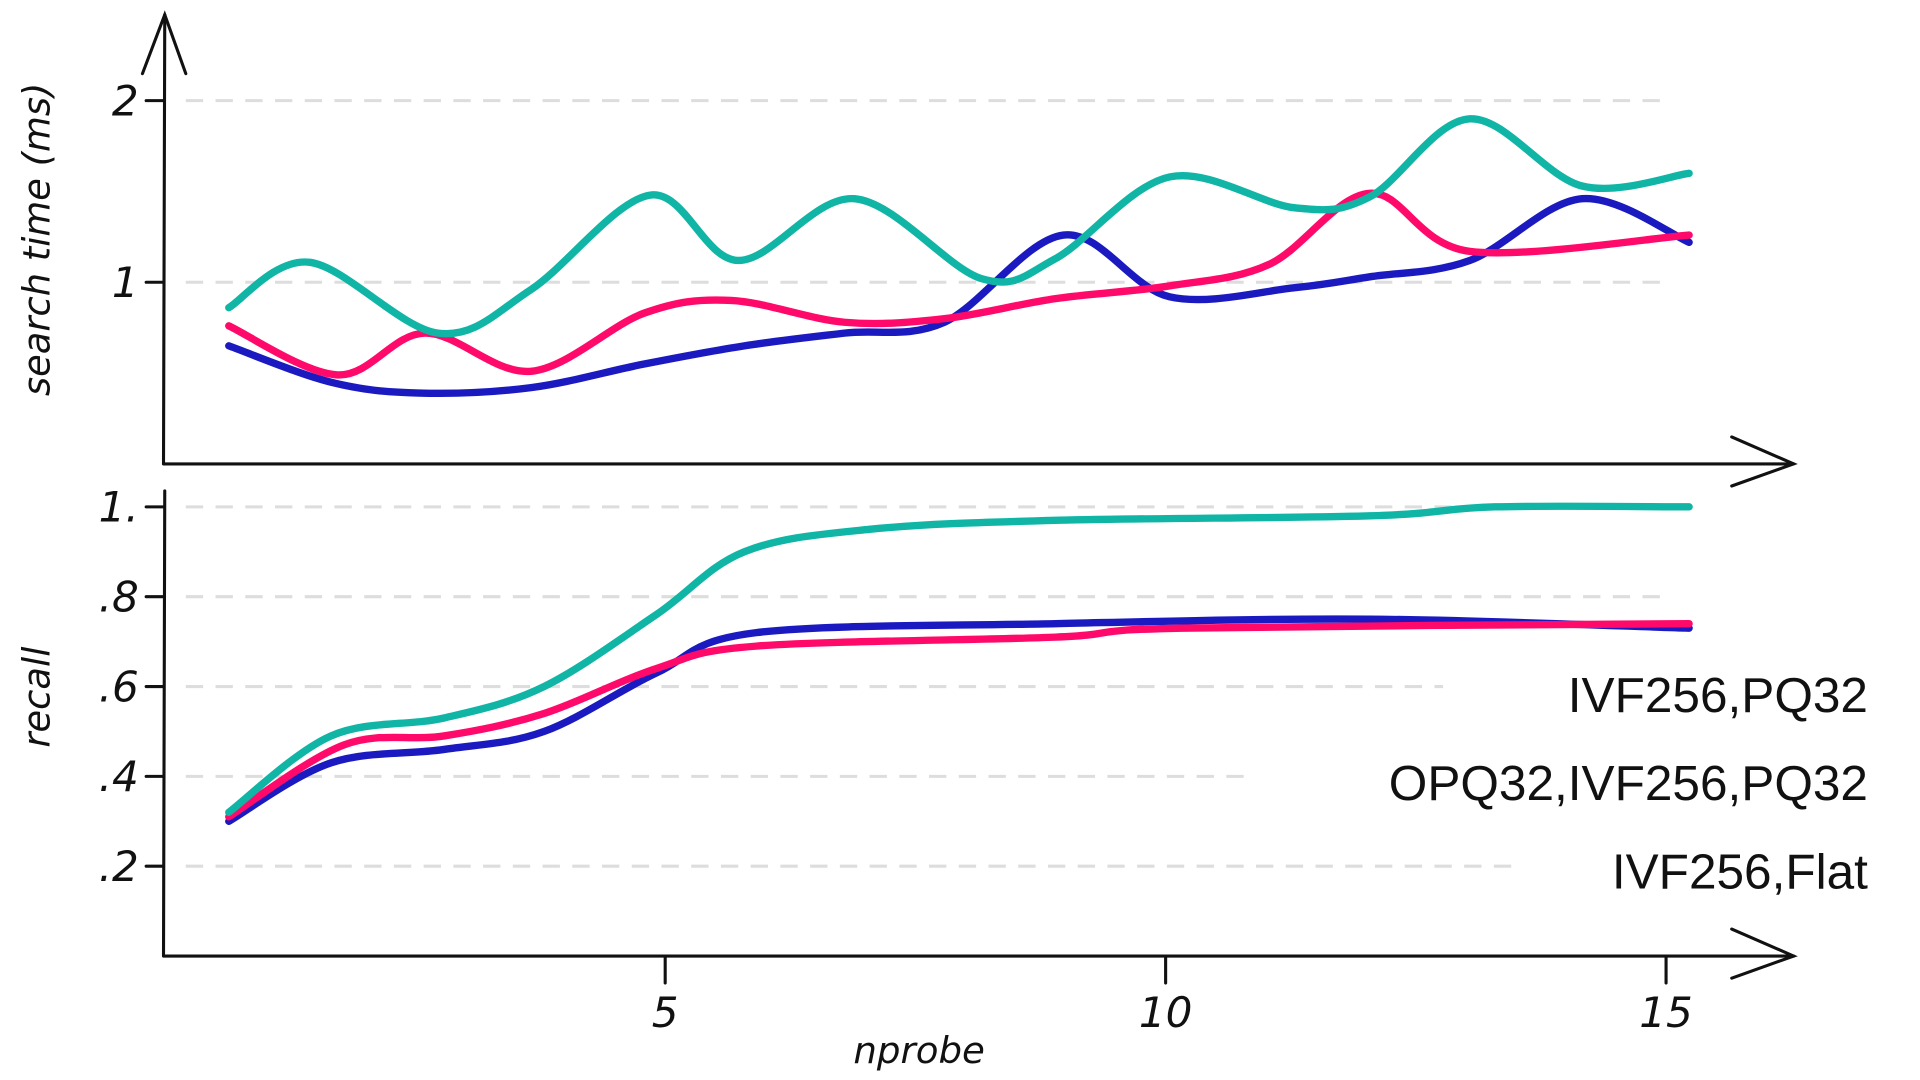 Image resolution: width=1920 pixels, height=1080 pixels. What do you see at coordinates (36, 697) in the screenshot?
I see `bottom-y-axis-label: recall` at bounding box center [36, 697].